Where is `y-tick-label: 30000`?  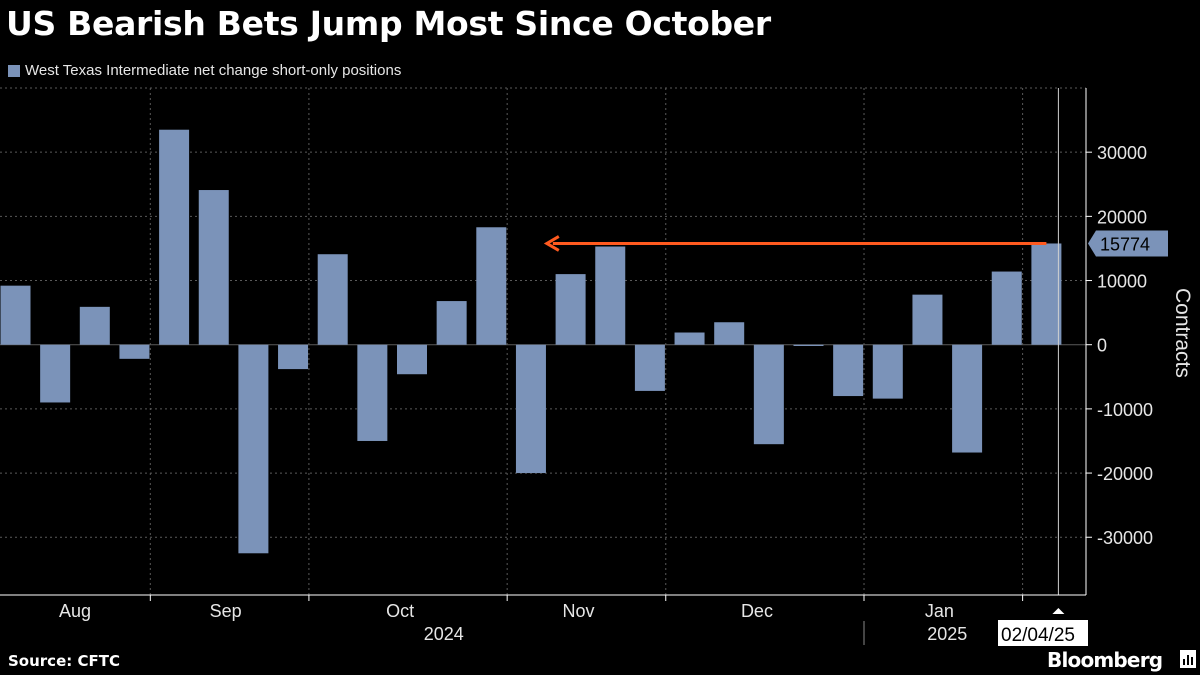 y-tick-label: 30000 is located at coordinates (1122, 153).